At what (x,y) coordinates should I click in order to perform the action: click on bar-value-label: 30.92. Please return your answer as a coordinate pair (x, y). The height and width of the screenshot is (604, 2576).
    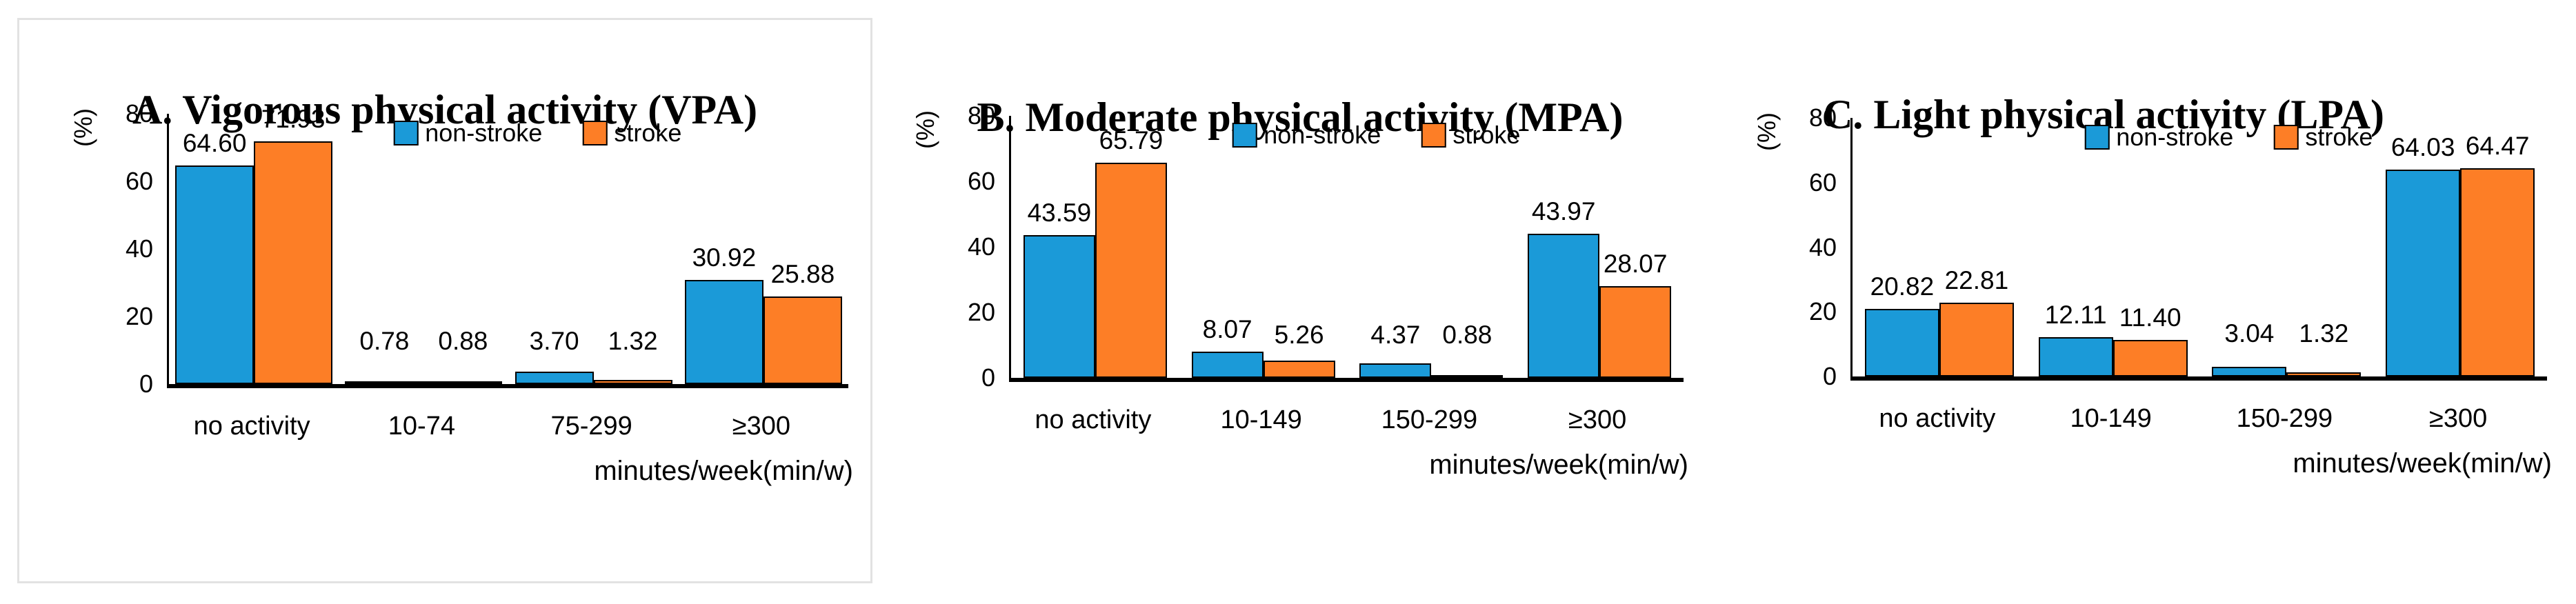
    Looking at the image, I should click on (724, 257).